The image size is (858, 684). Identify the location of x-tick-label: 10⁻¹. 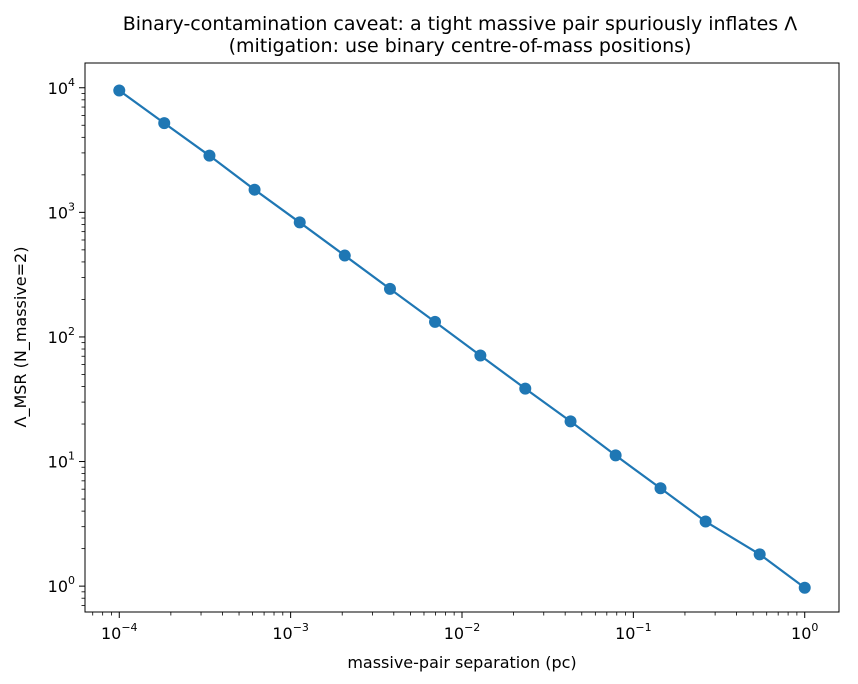
(633, 632).